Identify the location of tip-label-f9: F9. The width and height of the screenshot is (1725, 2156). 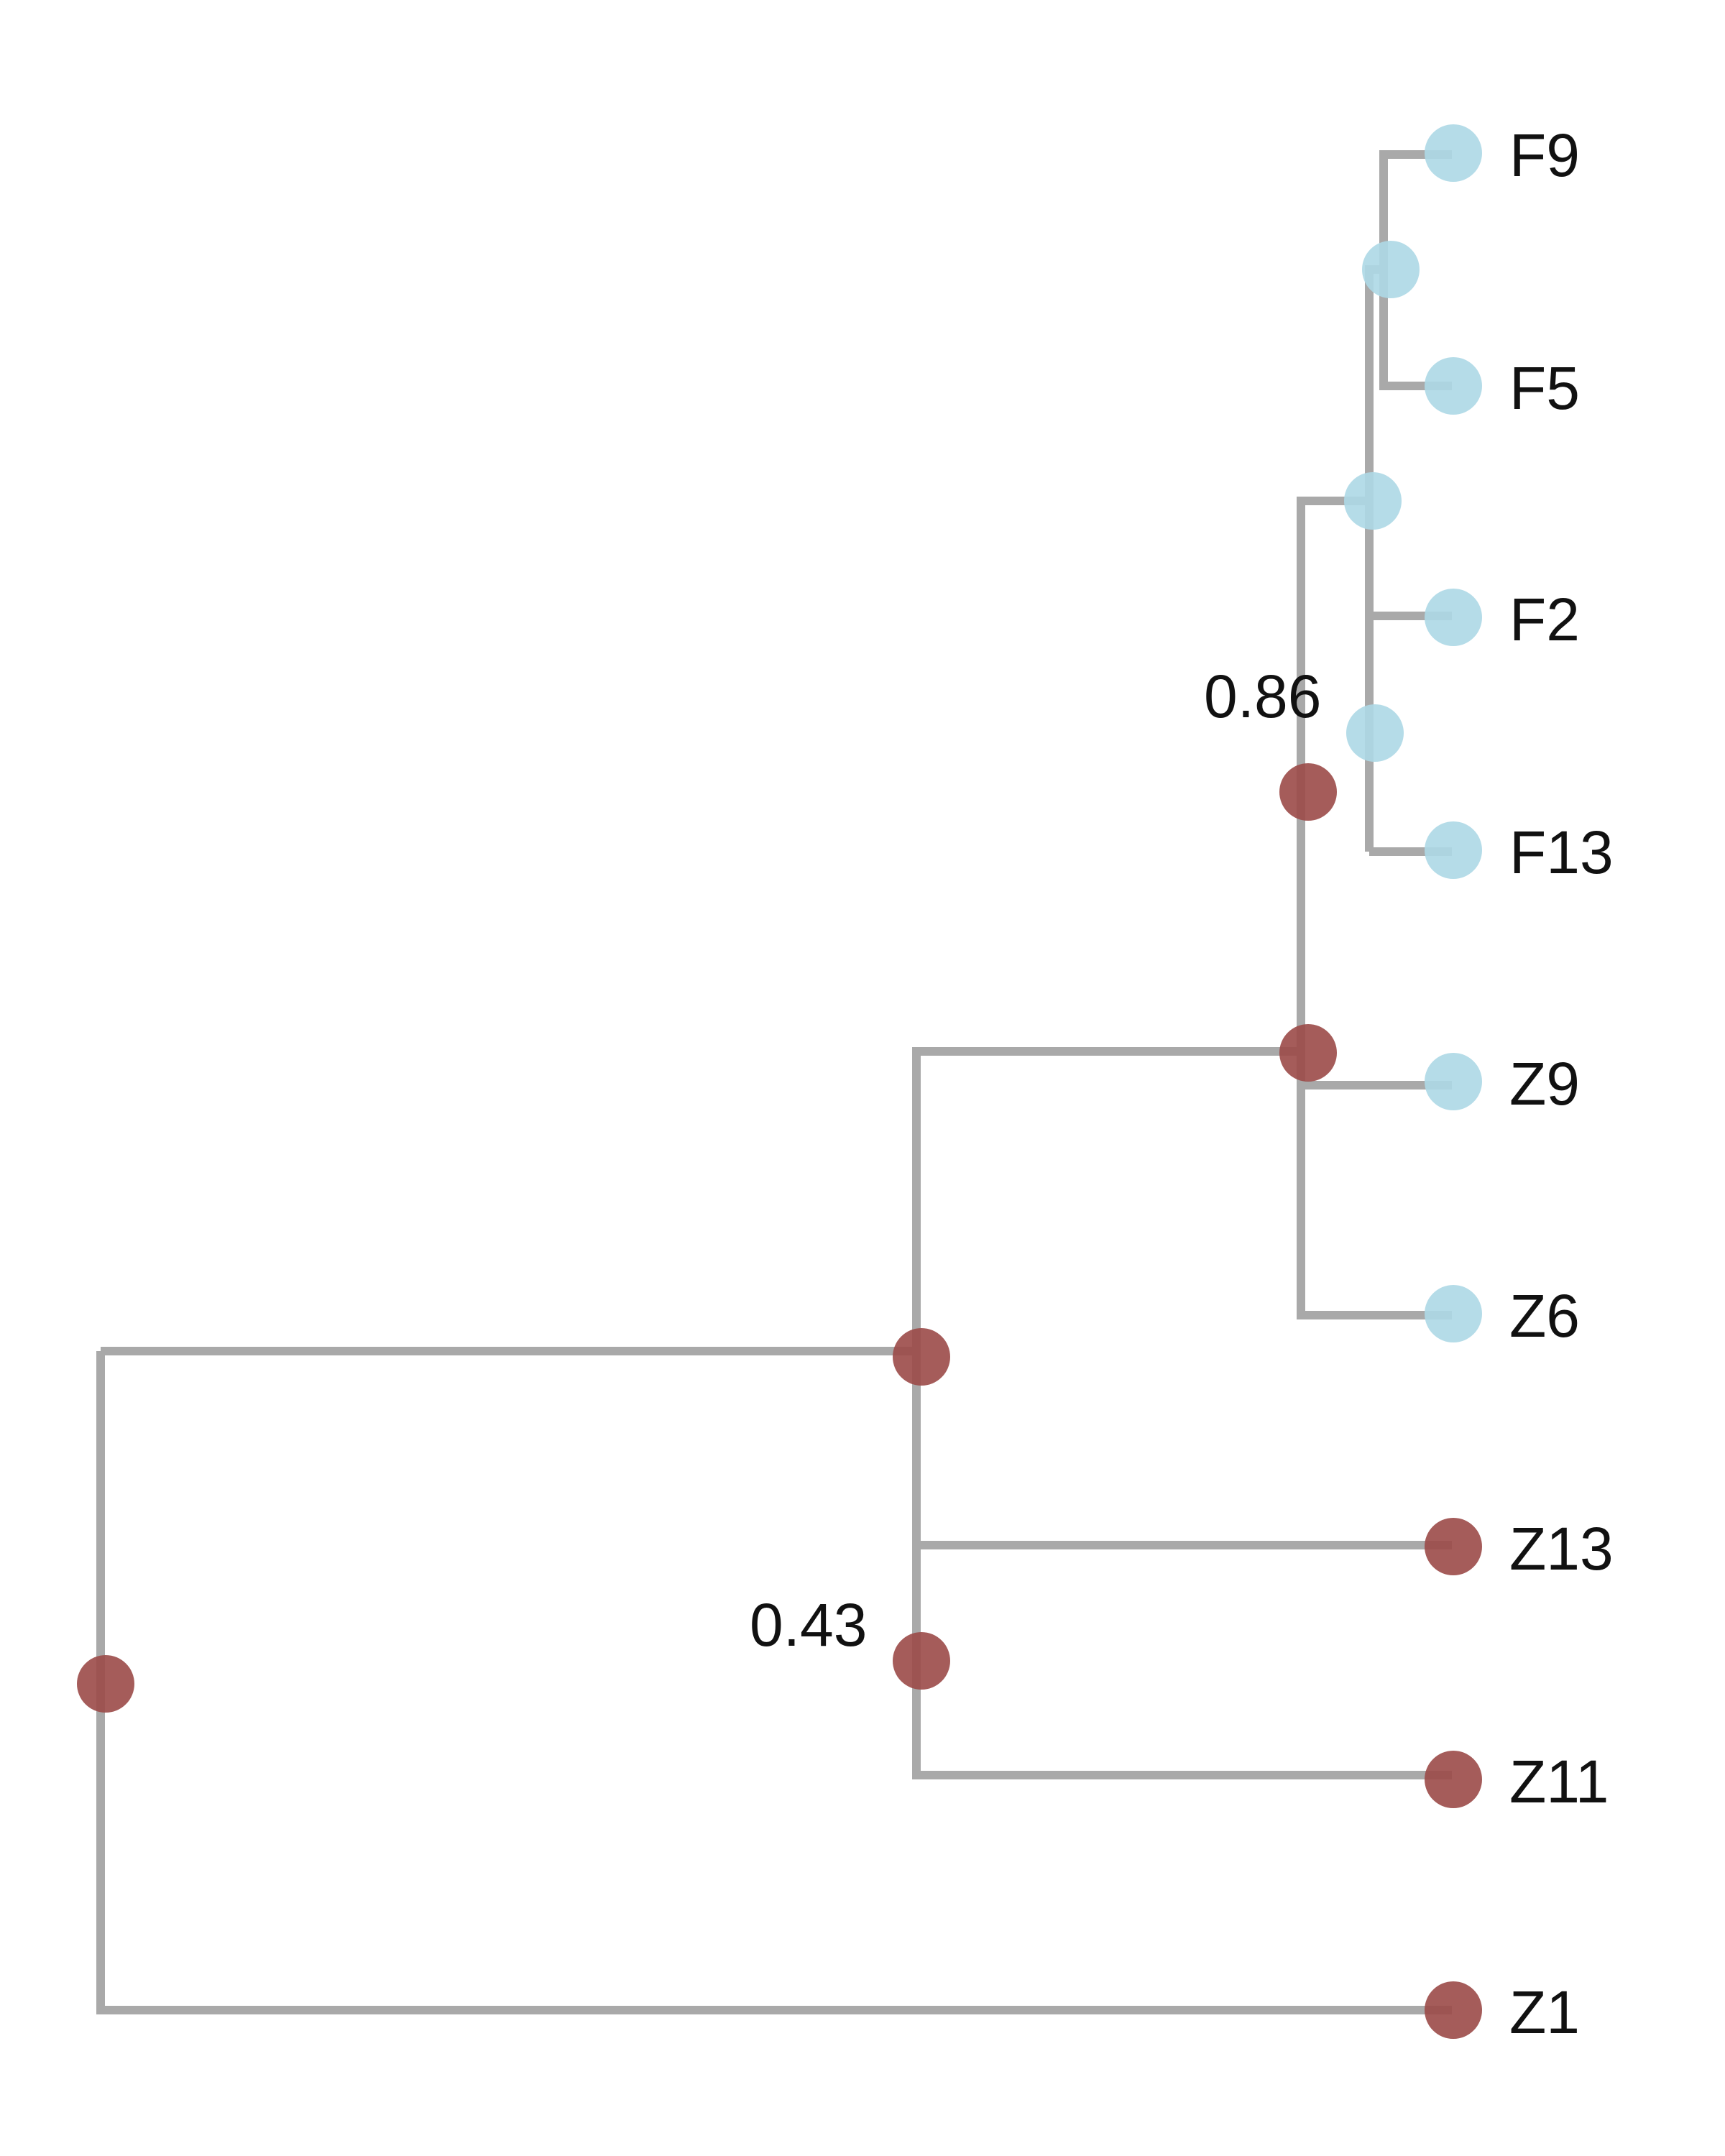
(1544, 155).